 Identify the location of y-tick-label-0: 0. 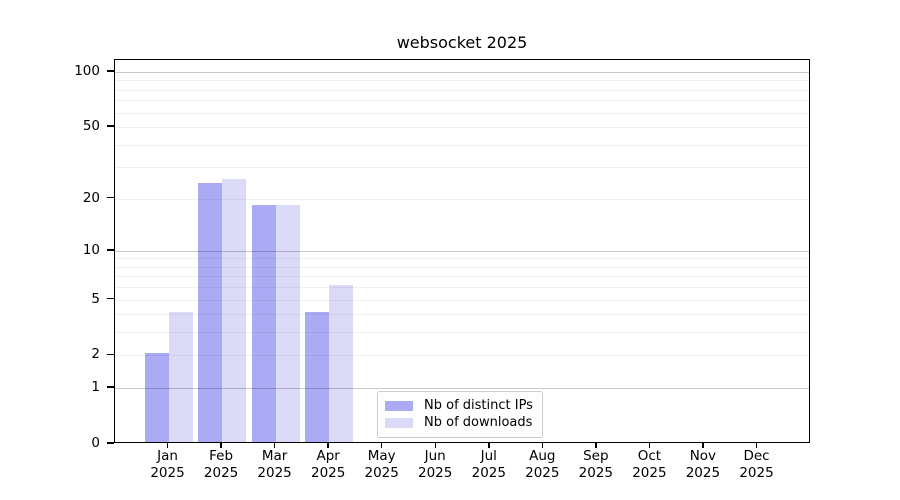
(95, 443).